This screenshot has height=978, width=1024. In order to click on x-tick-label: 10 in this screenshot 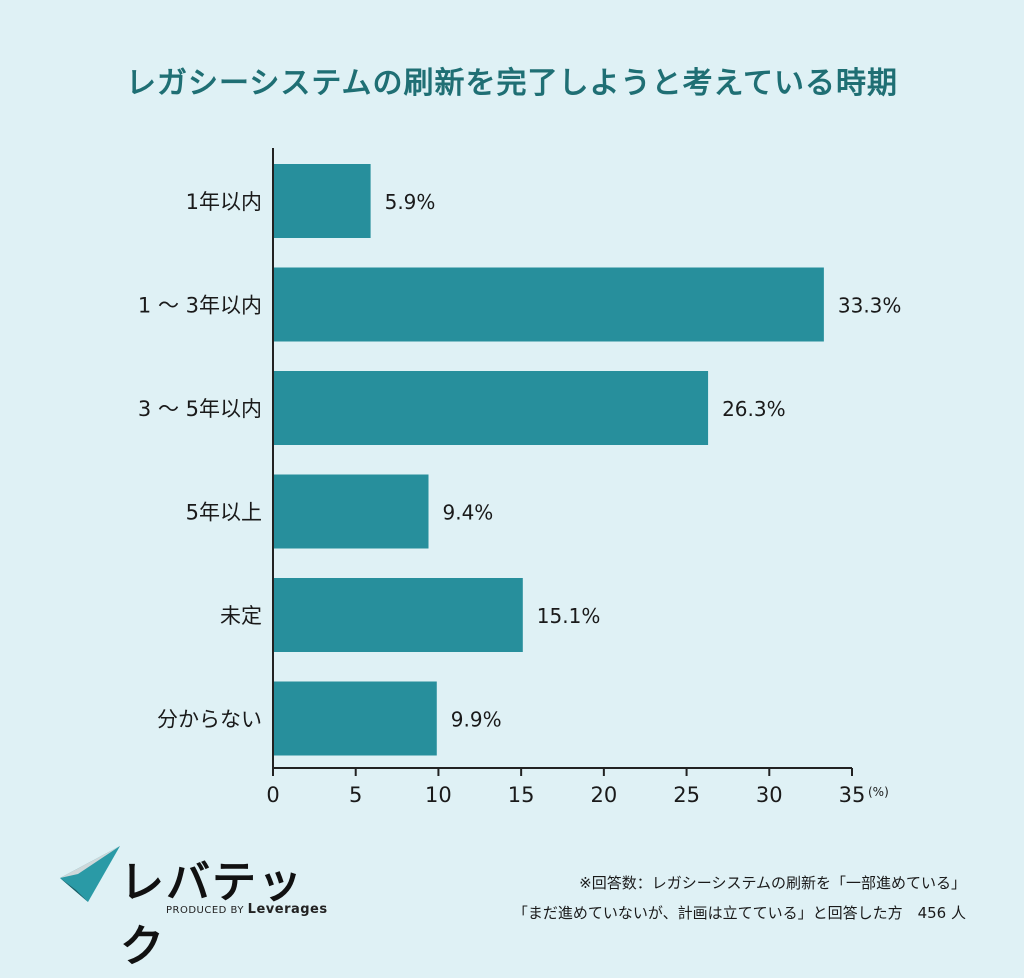, I will do `click(438, 795)`.